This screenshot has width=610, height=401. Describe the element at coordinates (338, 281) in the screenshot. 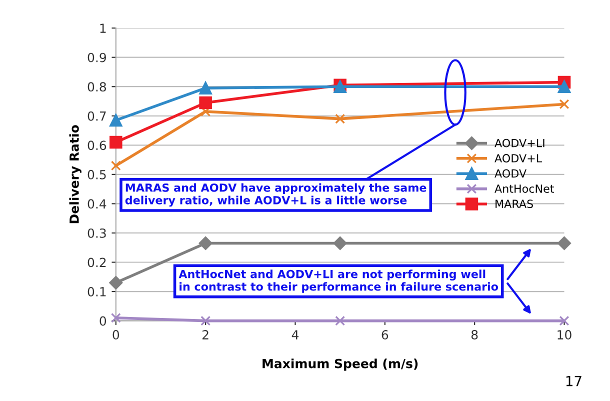

I see `annotation: AntHocNet and AODV+LI are not performing well in contrast to their performance in failure scenario` at that location.